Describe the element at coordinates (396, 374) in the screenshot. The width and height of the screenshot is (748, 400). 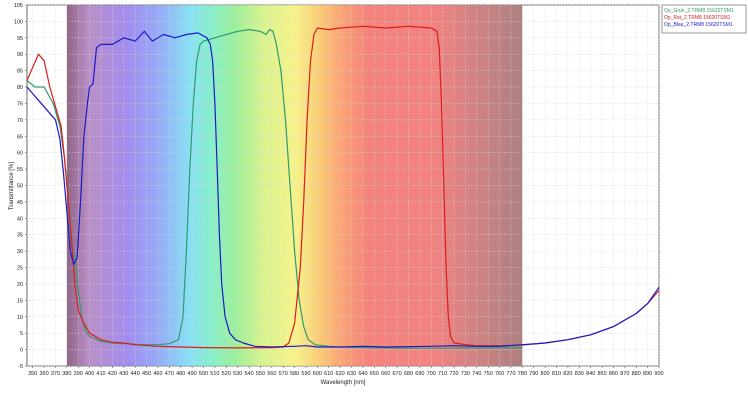
I see `x-tick-label: 670` at that location.